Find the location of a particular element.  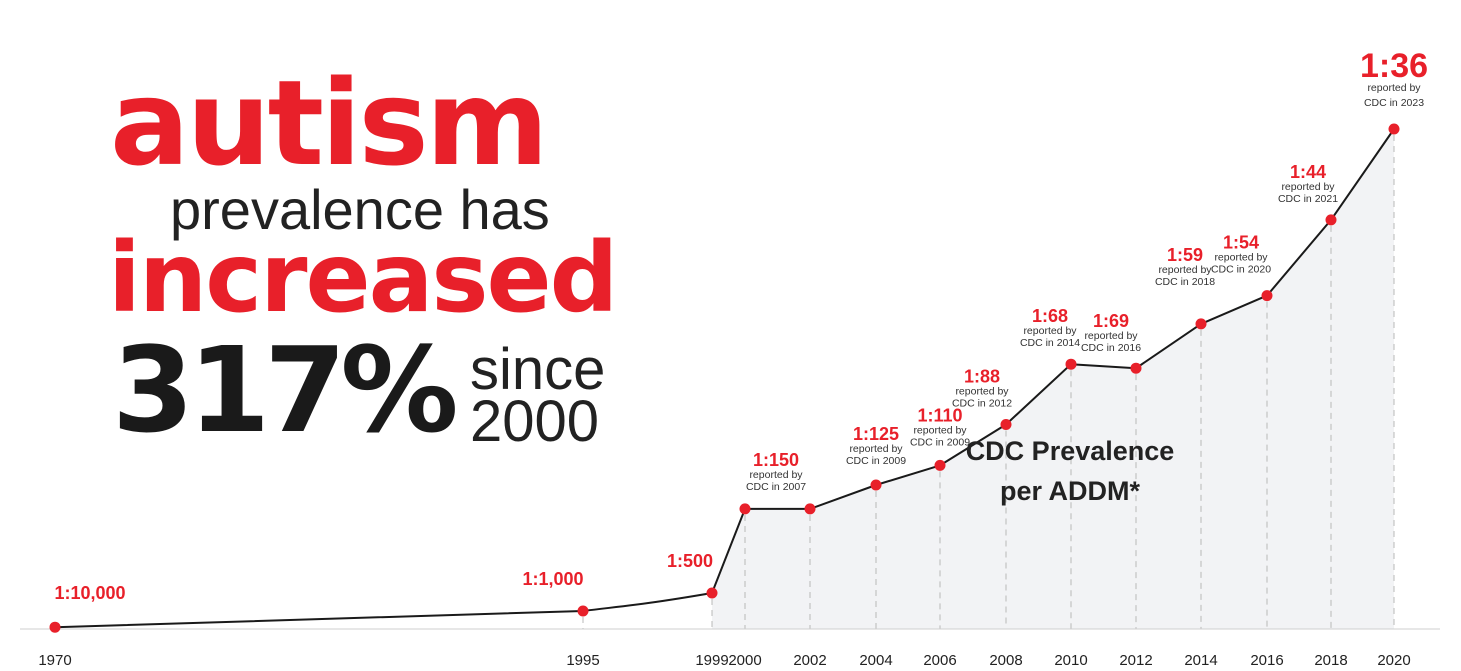

point-label-1970: 1:10,000 is located at coordinates (89, 593).